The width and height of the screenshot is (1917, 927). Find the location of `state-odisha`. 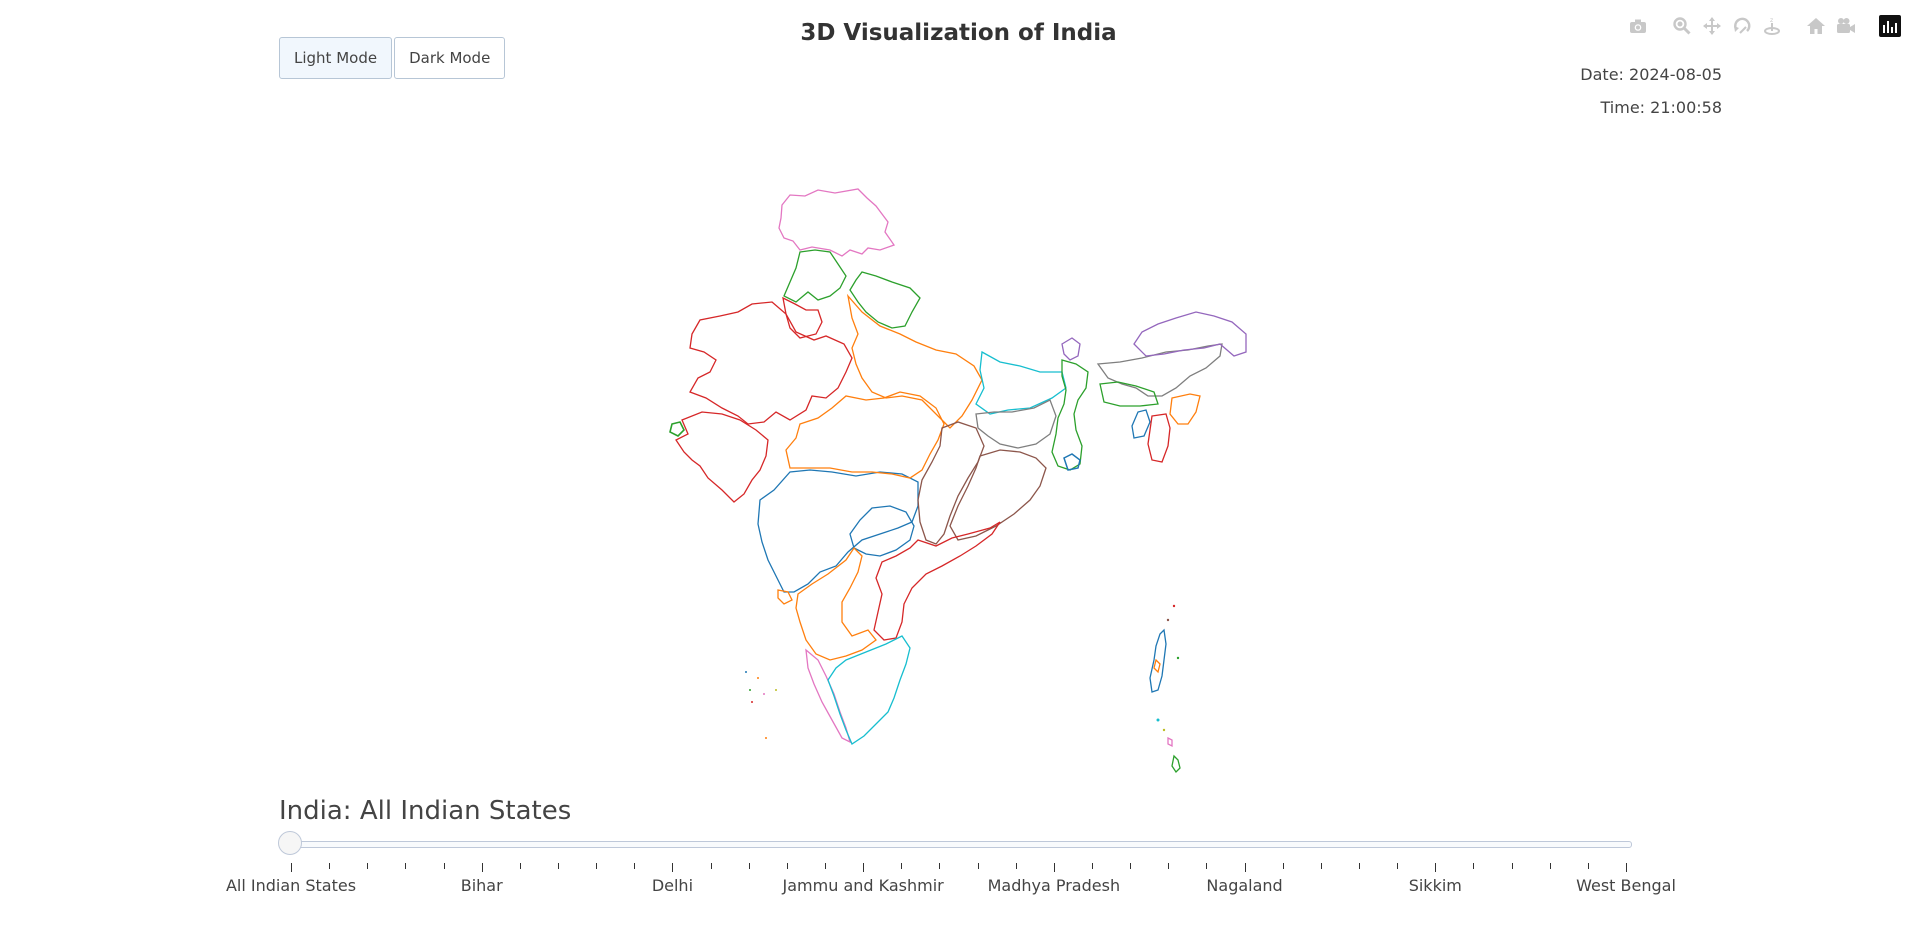

state-odisha is located at coordinates (998, 495).